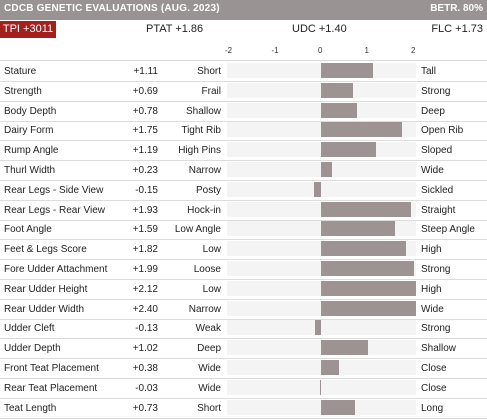 The width and height of the screenshot is (487, 419). I want to click on trait-value: +0.38, so click(145, 368).